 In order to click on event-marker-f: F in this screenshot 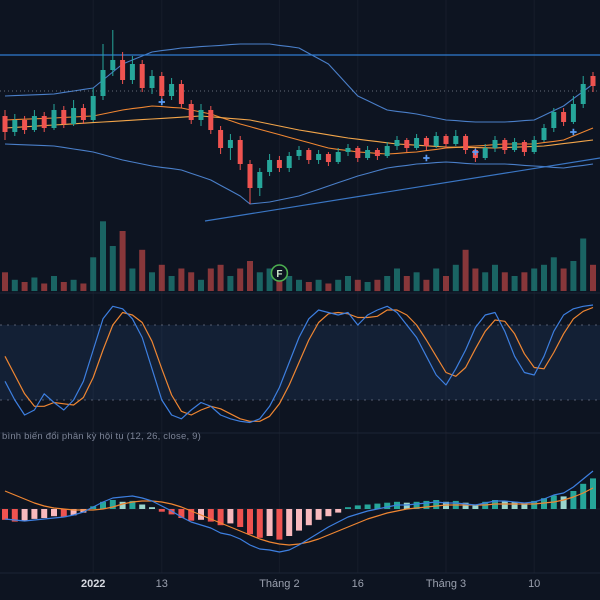, I will do `click(279, 273)`.